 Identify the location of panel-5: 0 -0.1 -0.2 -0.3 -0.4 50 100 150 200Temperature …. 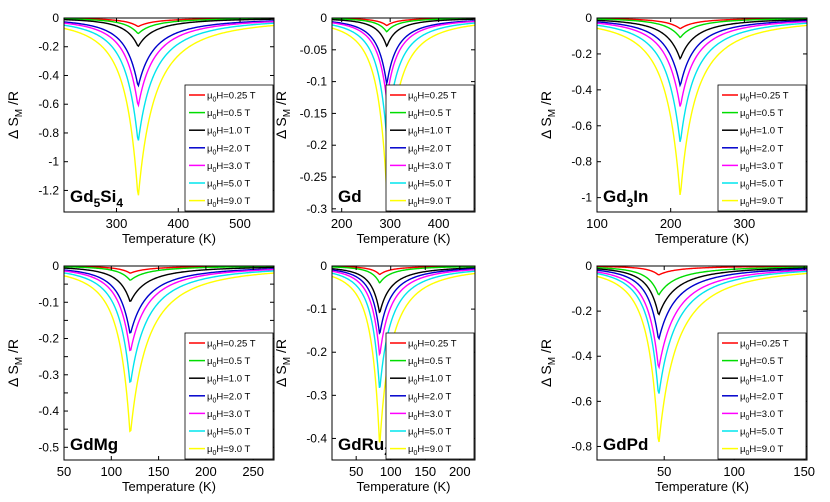
(374, 376).